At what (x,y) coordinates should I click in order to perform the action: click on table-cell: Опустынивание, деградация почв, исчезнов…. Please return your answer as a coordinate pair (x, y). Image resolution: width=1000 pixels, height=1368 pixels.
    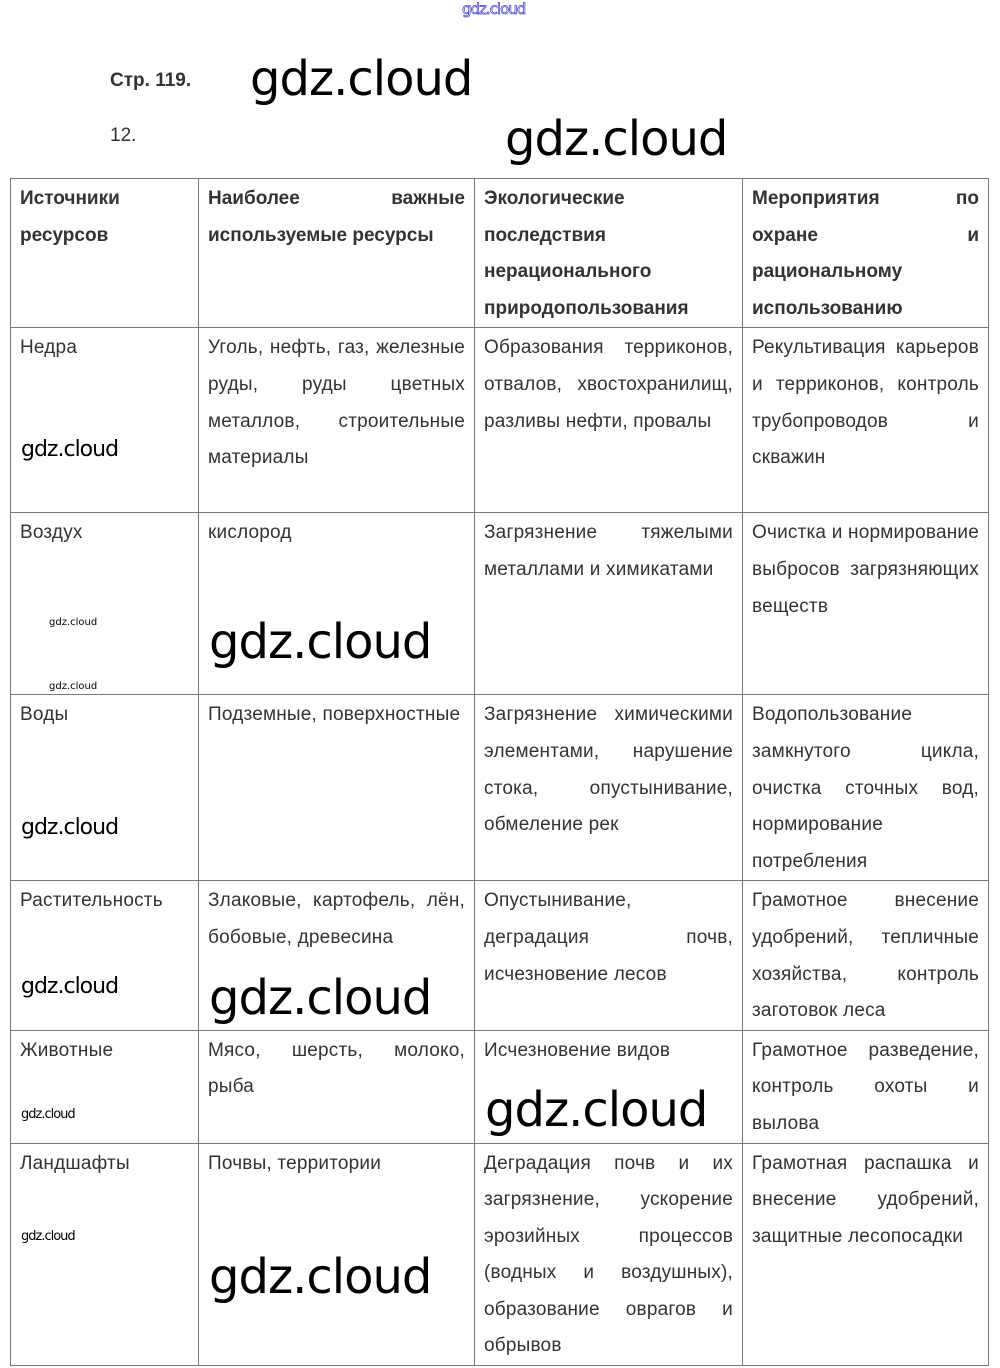
    Looking at the image, I should click on (608, 955).